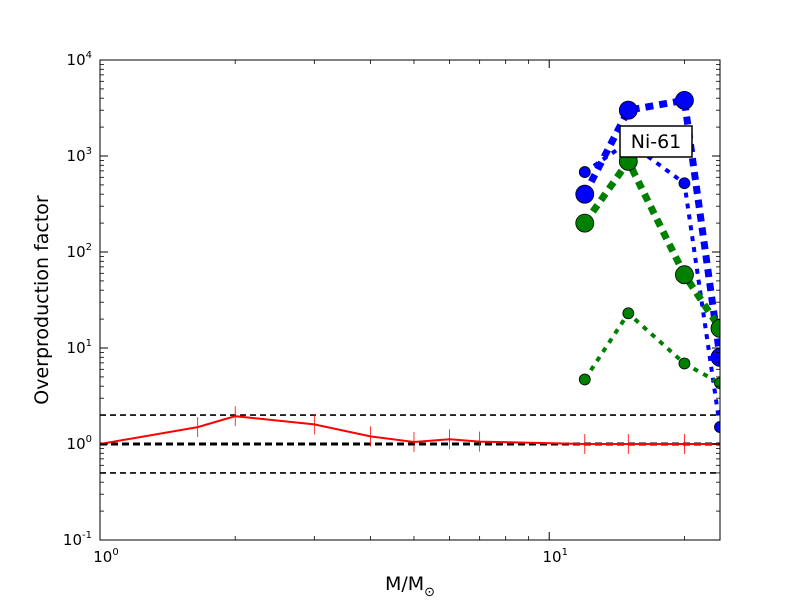  I want to click on annotation-box: Ni-61, so click(656, 141).